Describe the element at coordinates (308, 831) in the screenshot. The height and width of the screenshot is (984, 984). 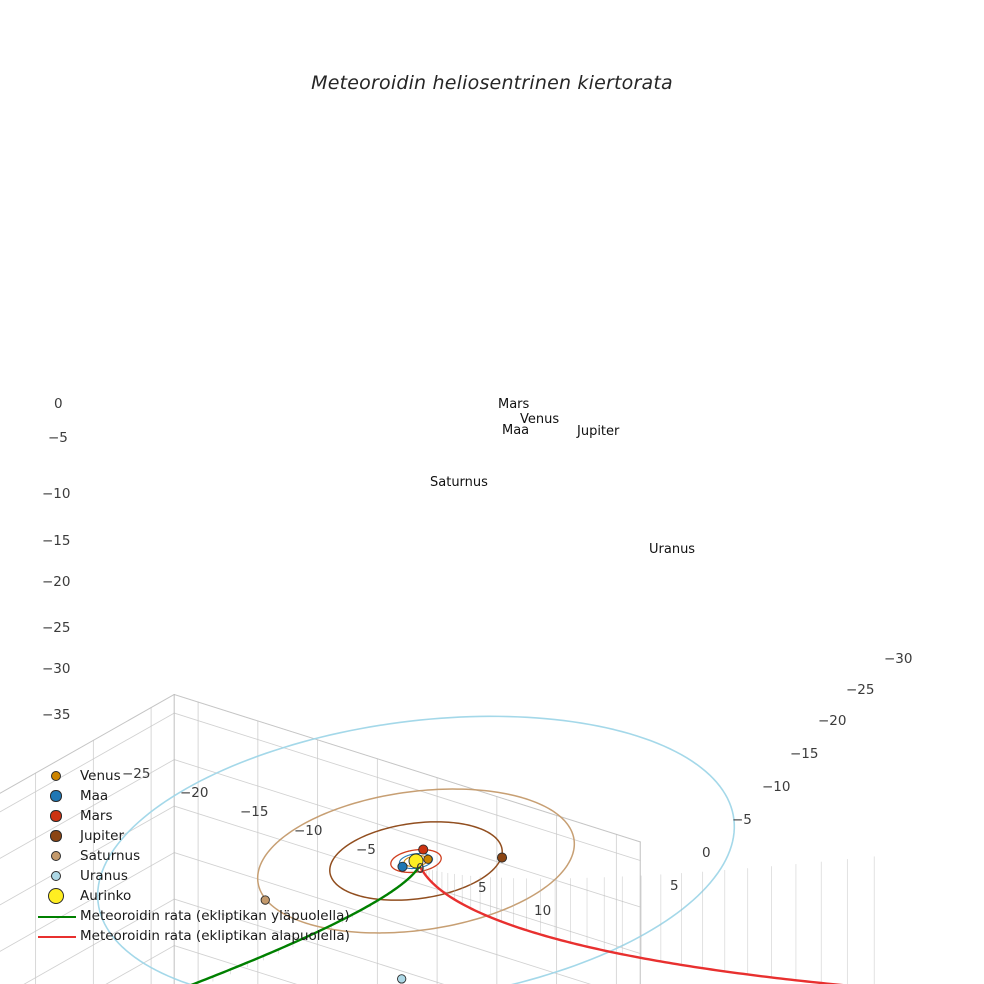
I see `tick-label-x-3: −10` at that location.